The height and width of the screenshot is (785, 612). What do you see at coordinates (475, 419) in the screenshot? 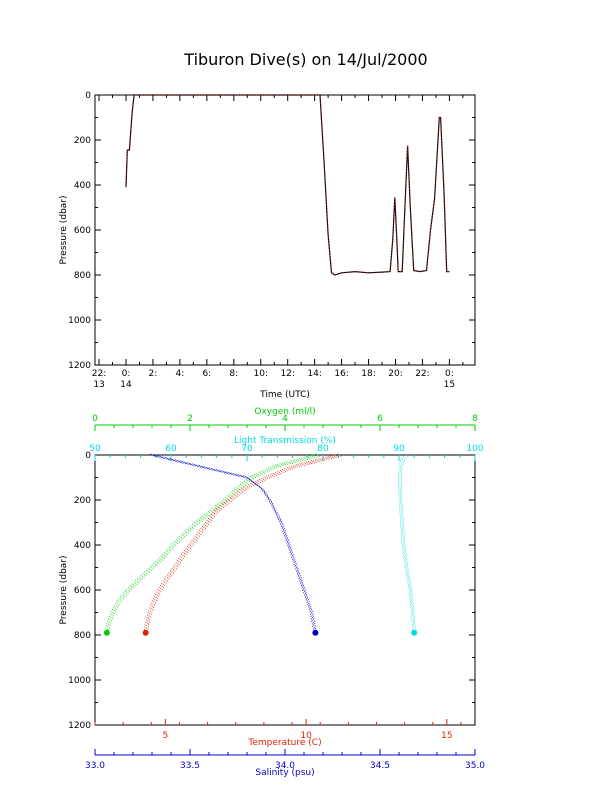
I see `oxygen-tick-label: 8` at bounding box center [475, 419].